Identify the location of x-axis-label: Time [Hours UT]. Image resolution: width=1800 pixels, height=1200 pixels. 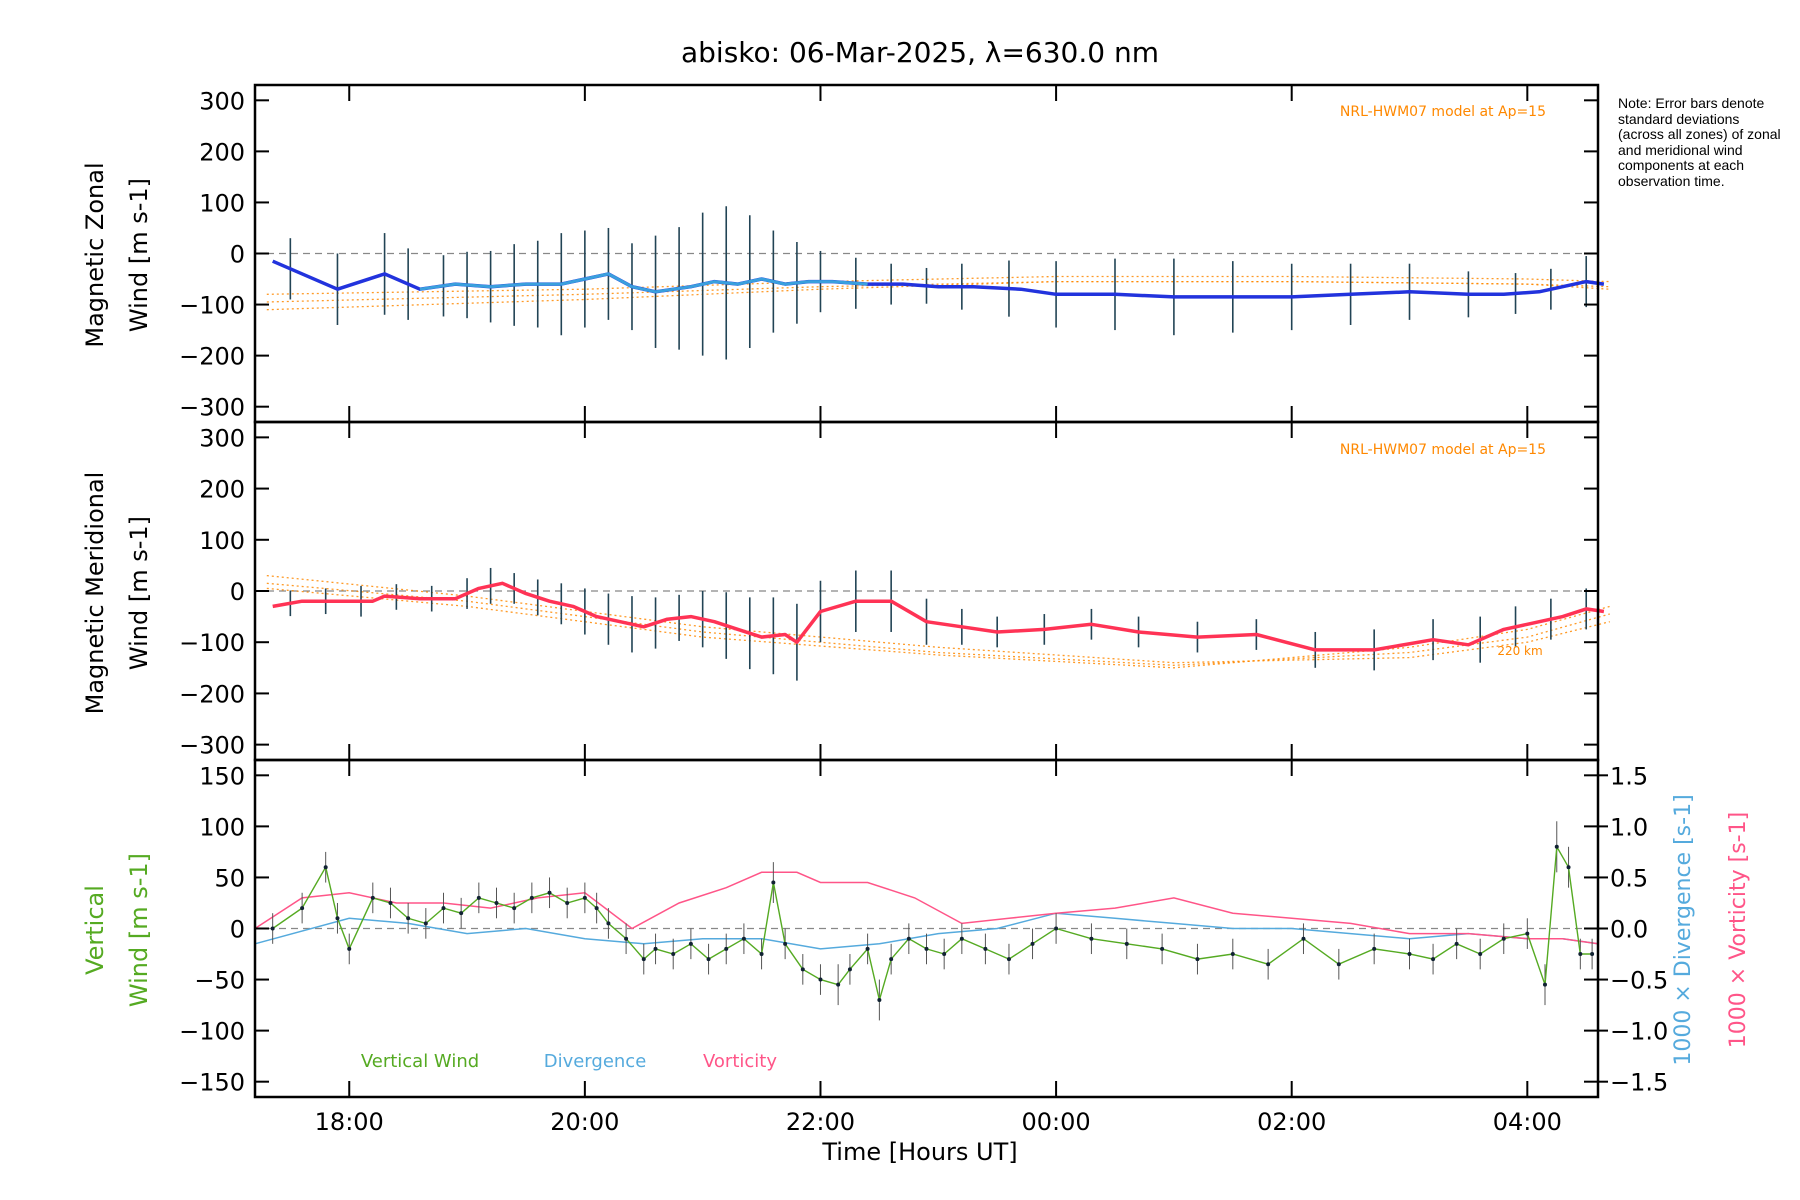
(919, 1152).